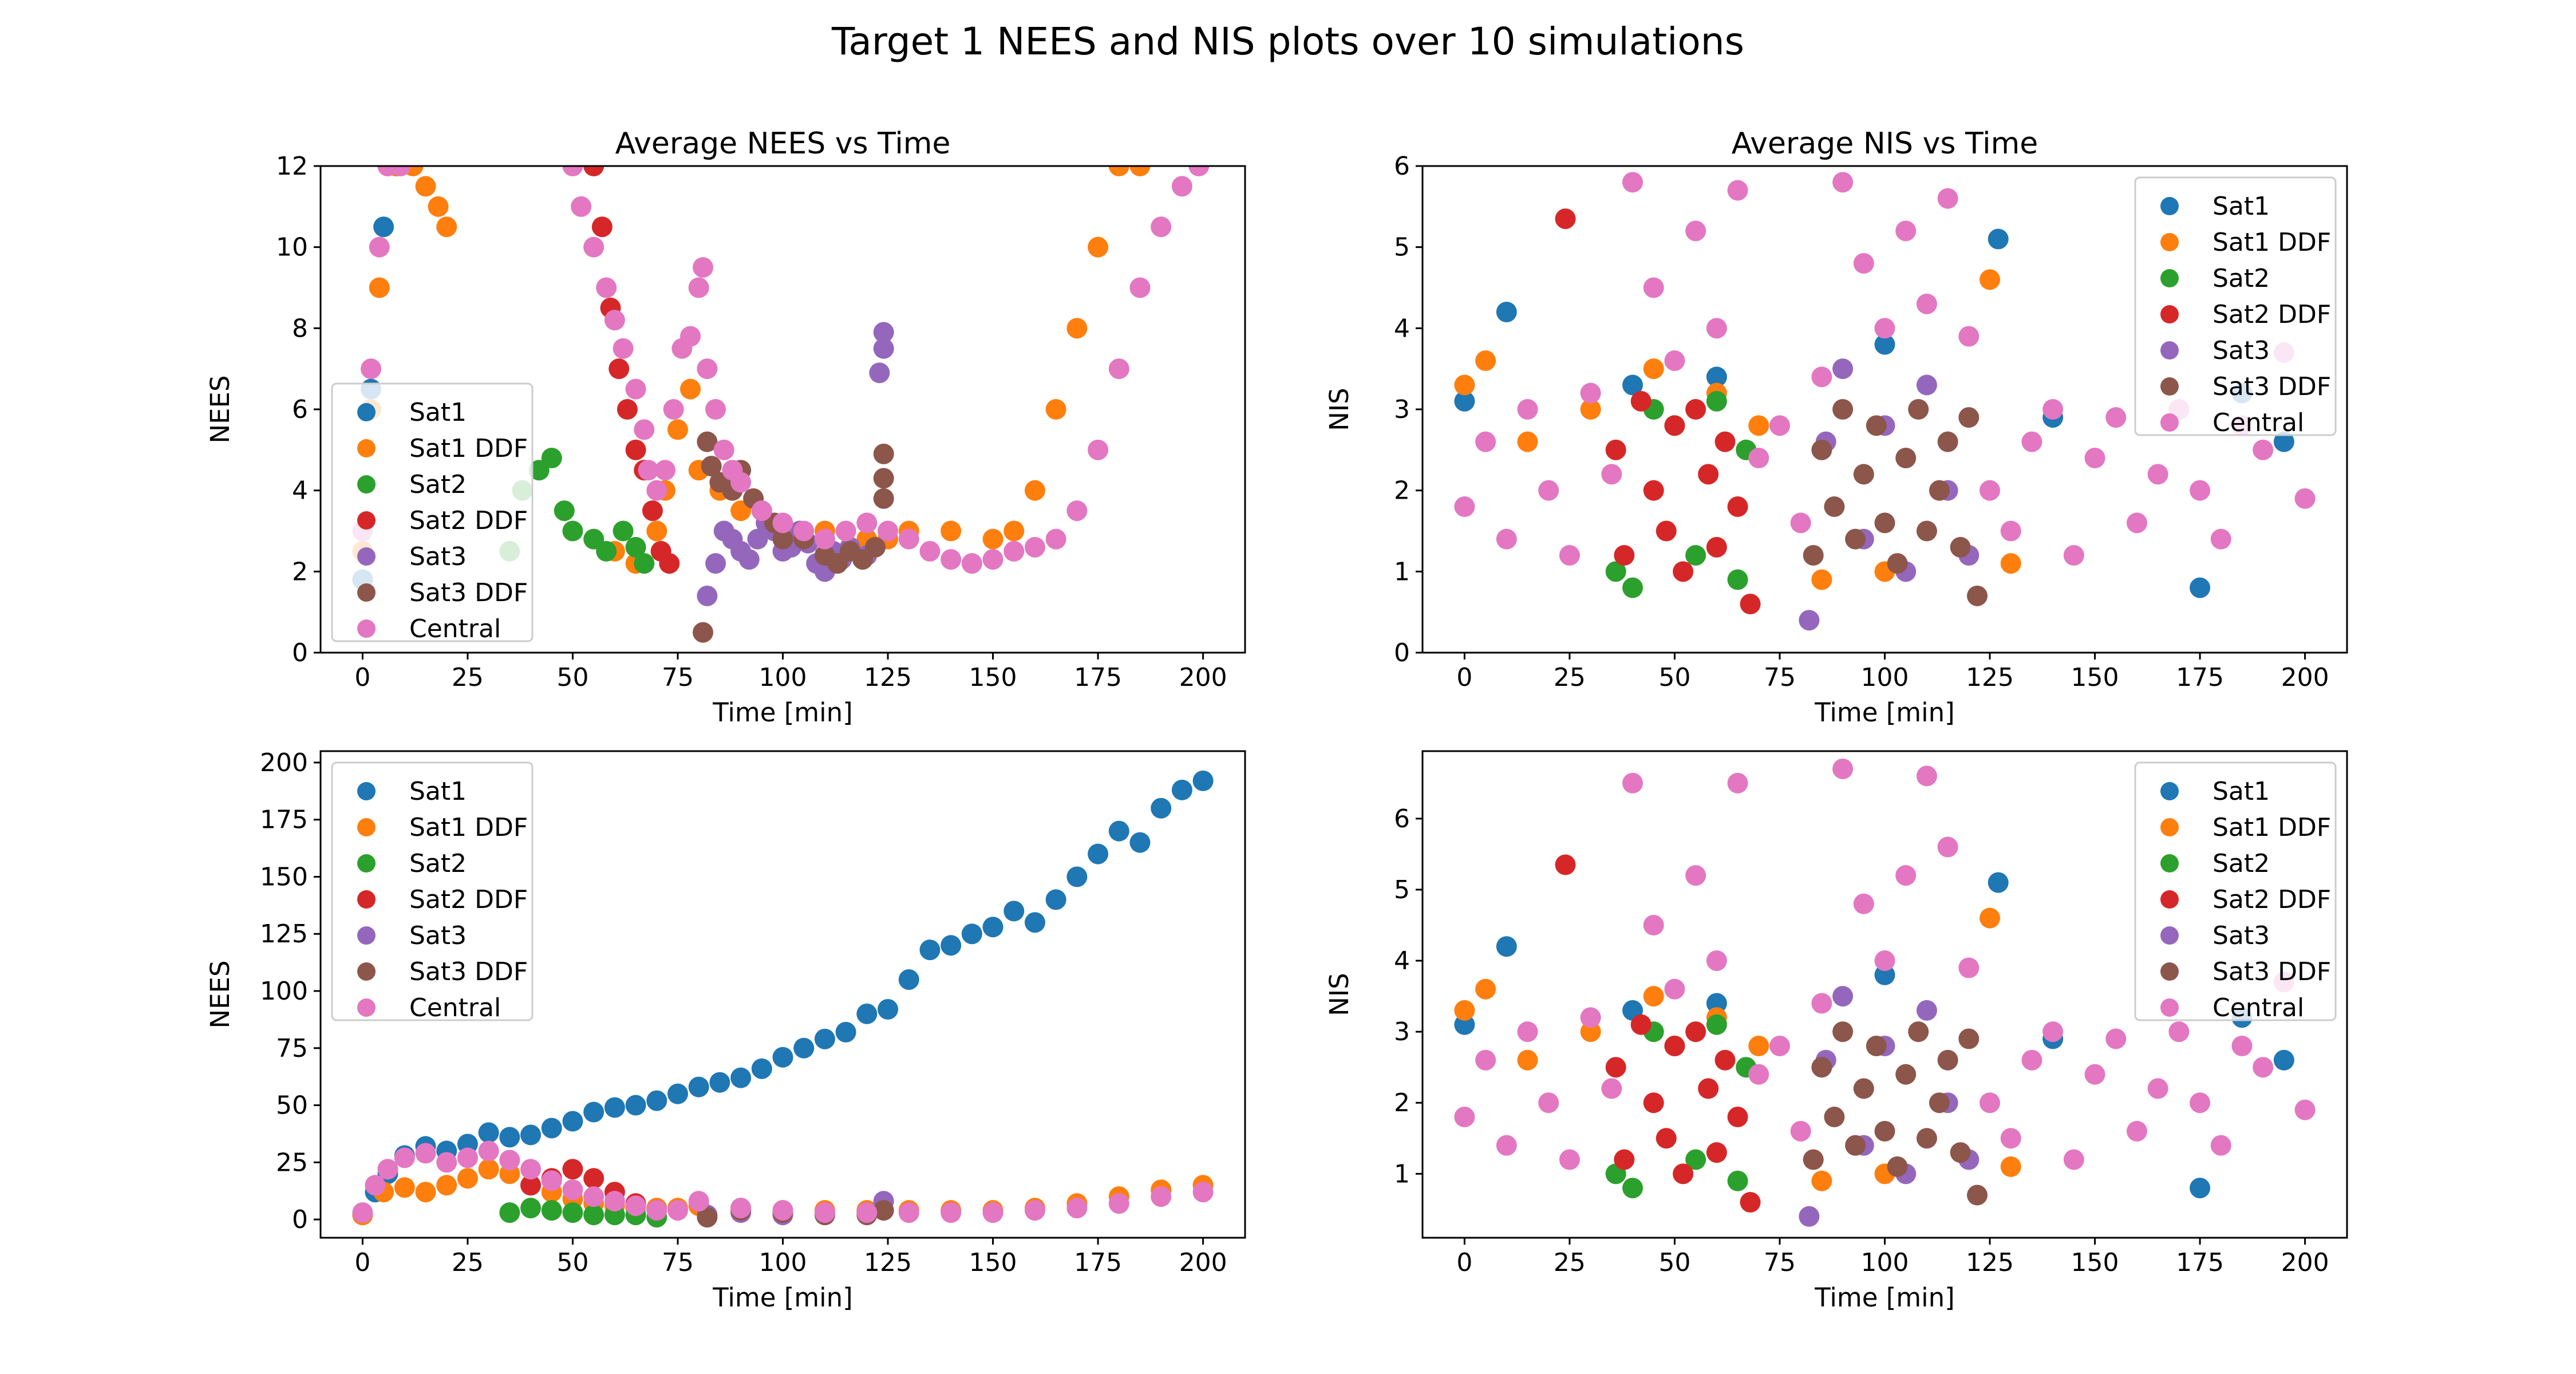 The width and height of the screenshot is (2576, 1374). What do you see at coordinates (284, 934) in the screenshot?
I see `y-tick-label: 125` at bounding box center [284, 934].